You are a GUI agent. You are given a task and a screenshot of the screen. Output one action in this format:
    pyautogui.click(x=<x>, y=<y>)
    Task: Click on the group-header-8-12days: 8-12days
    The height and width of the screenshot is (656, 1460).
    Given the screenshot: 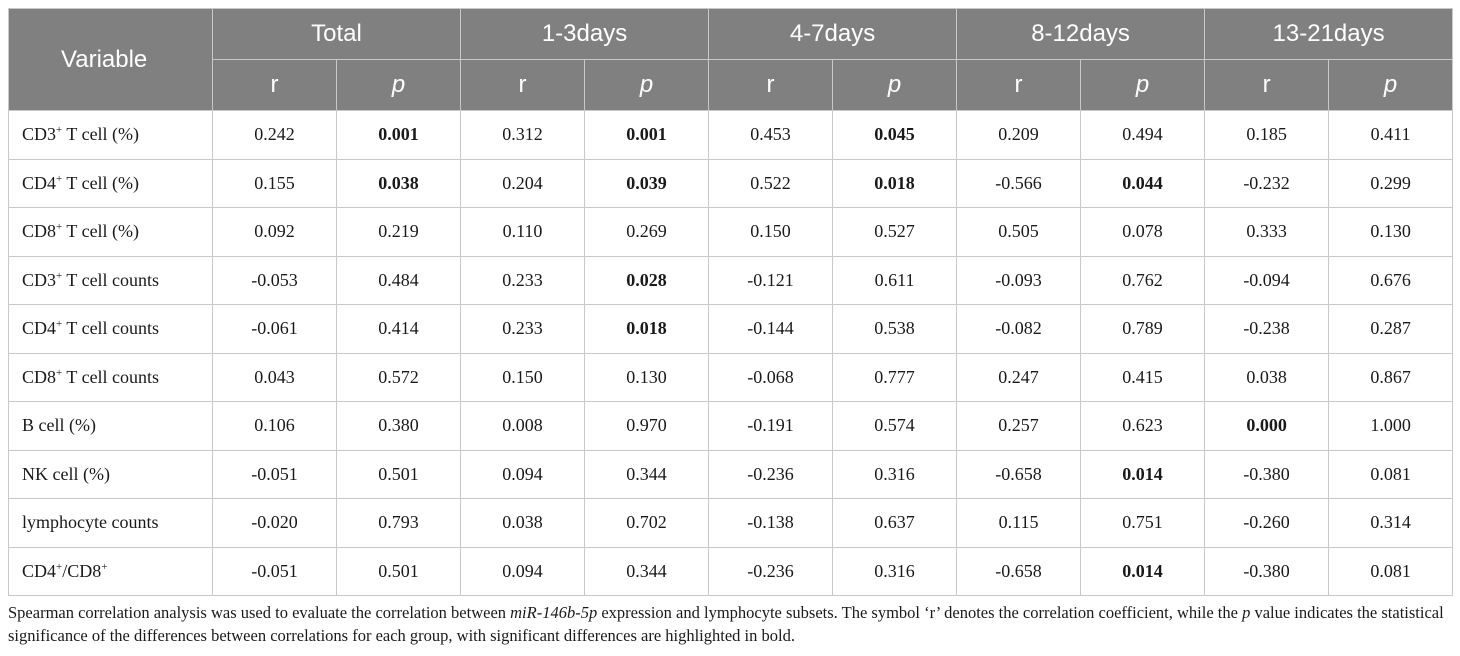 What is the action you would take?
    pyautogui.click(x=1081, y=34)
    